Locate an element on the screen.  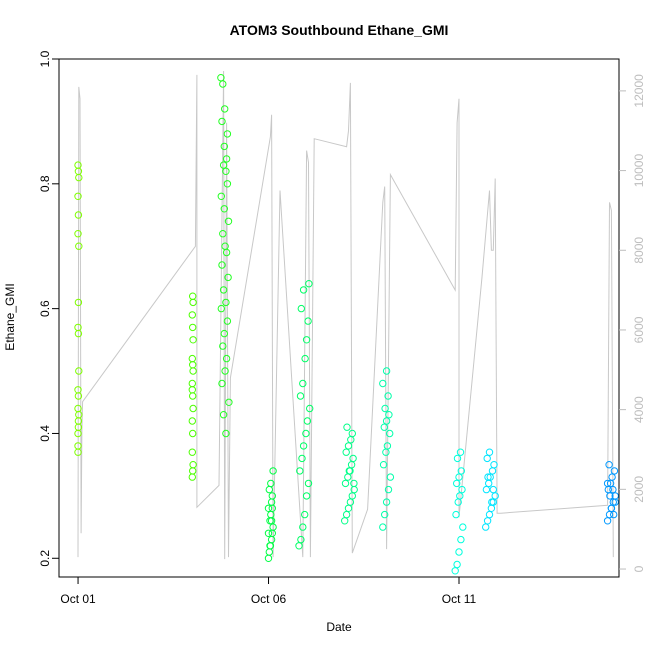
y2-tick-label: 6000 is located at coordinates (639, 329).